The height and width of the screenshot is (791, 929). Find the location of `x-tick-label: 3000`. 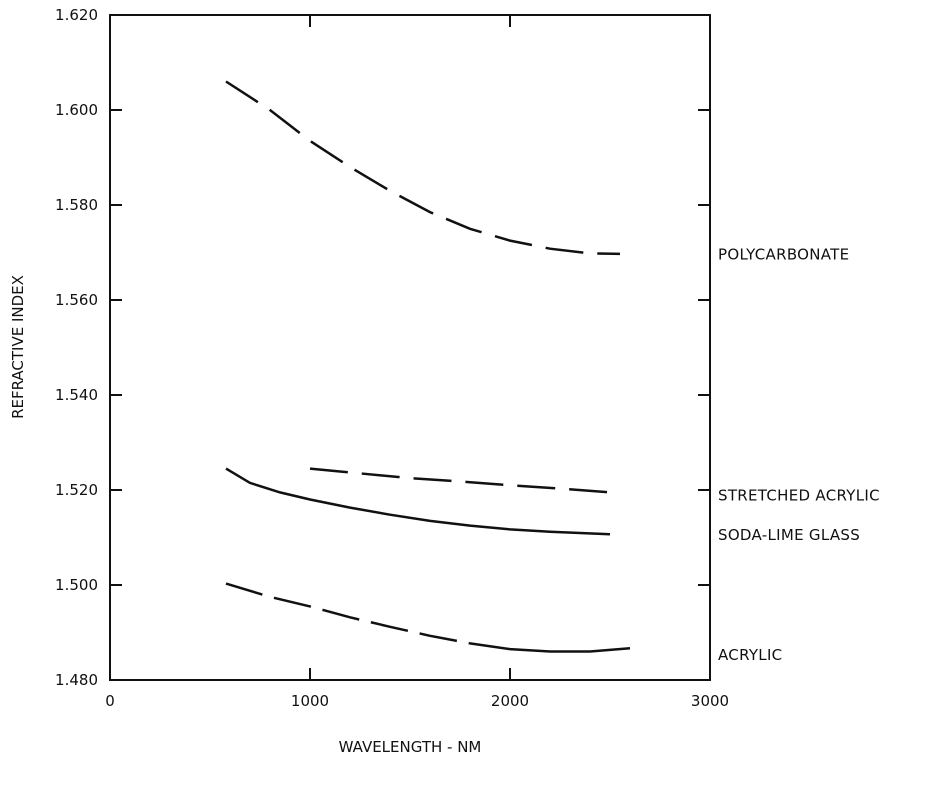

x-tick-label: 3000 is located at coordinates (710, 701).